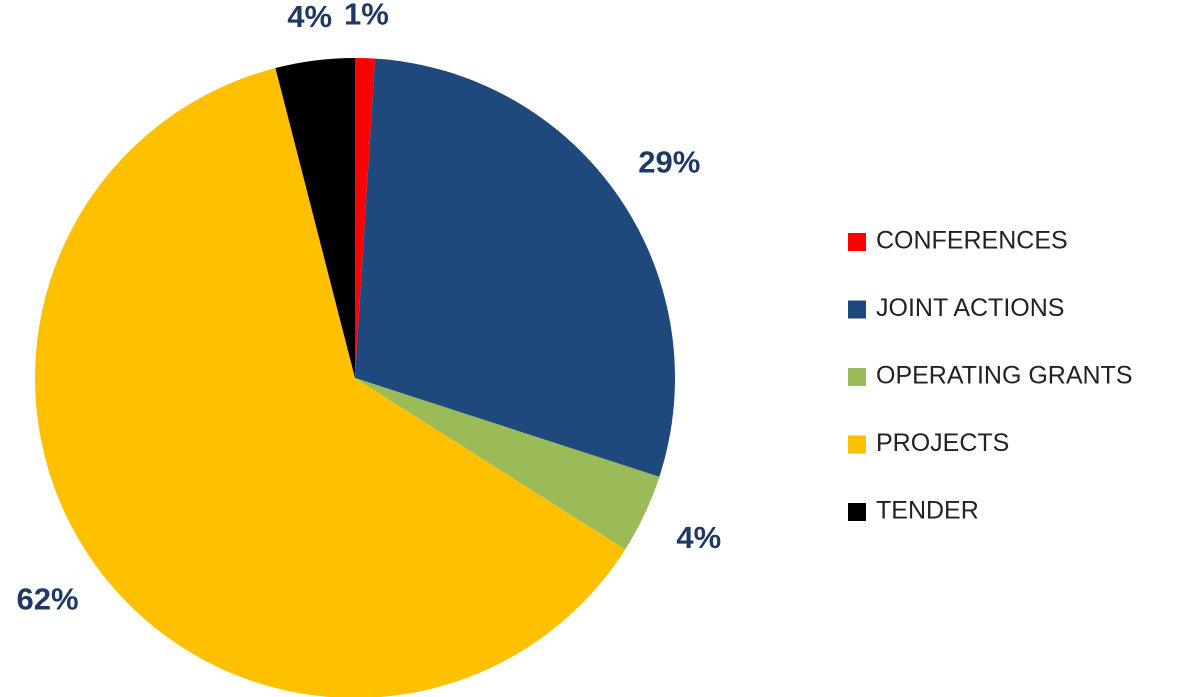  I want to click on data-label: 1%, so click(366, 15).